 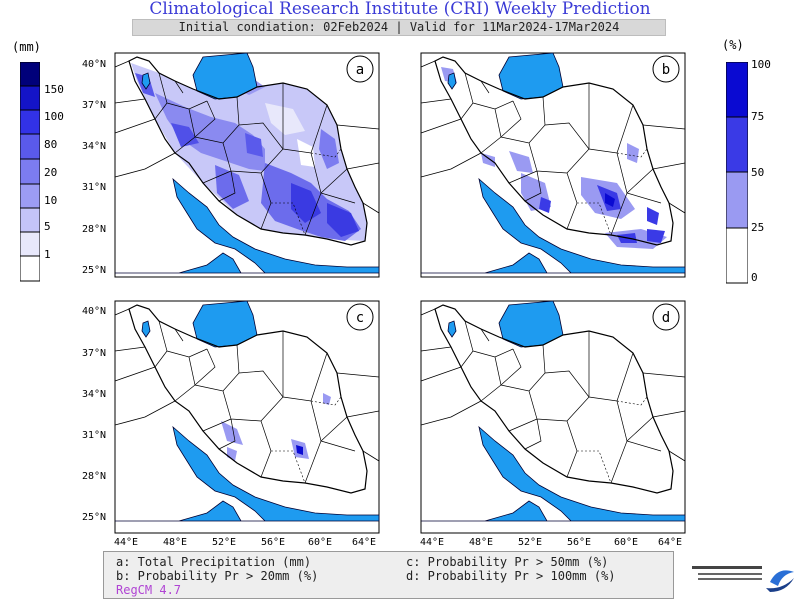 What do you see at coordinates (758, 116) in the screenshot?
I see `colorbar-right-label: 75` at bounding box center [758, 116].